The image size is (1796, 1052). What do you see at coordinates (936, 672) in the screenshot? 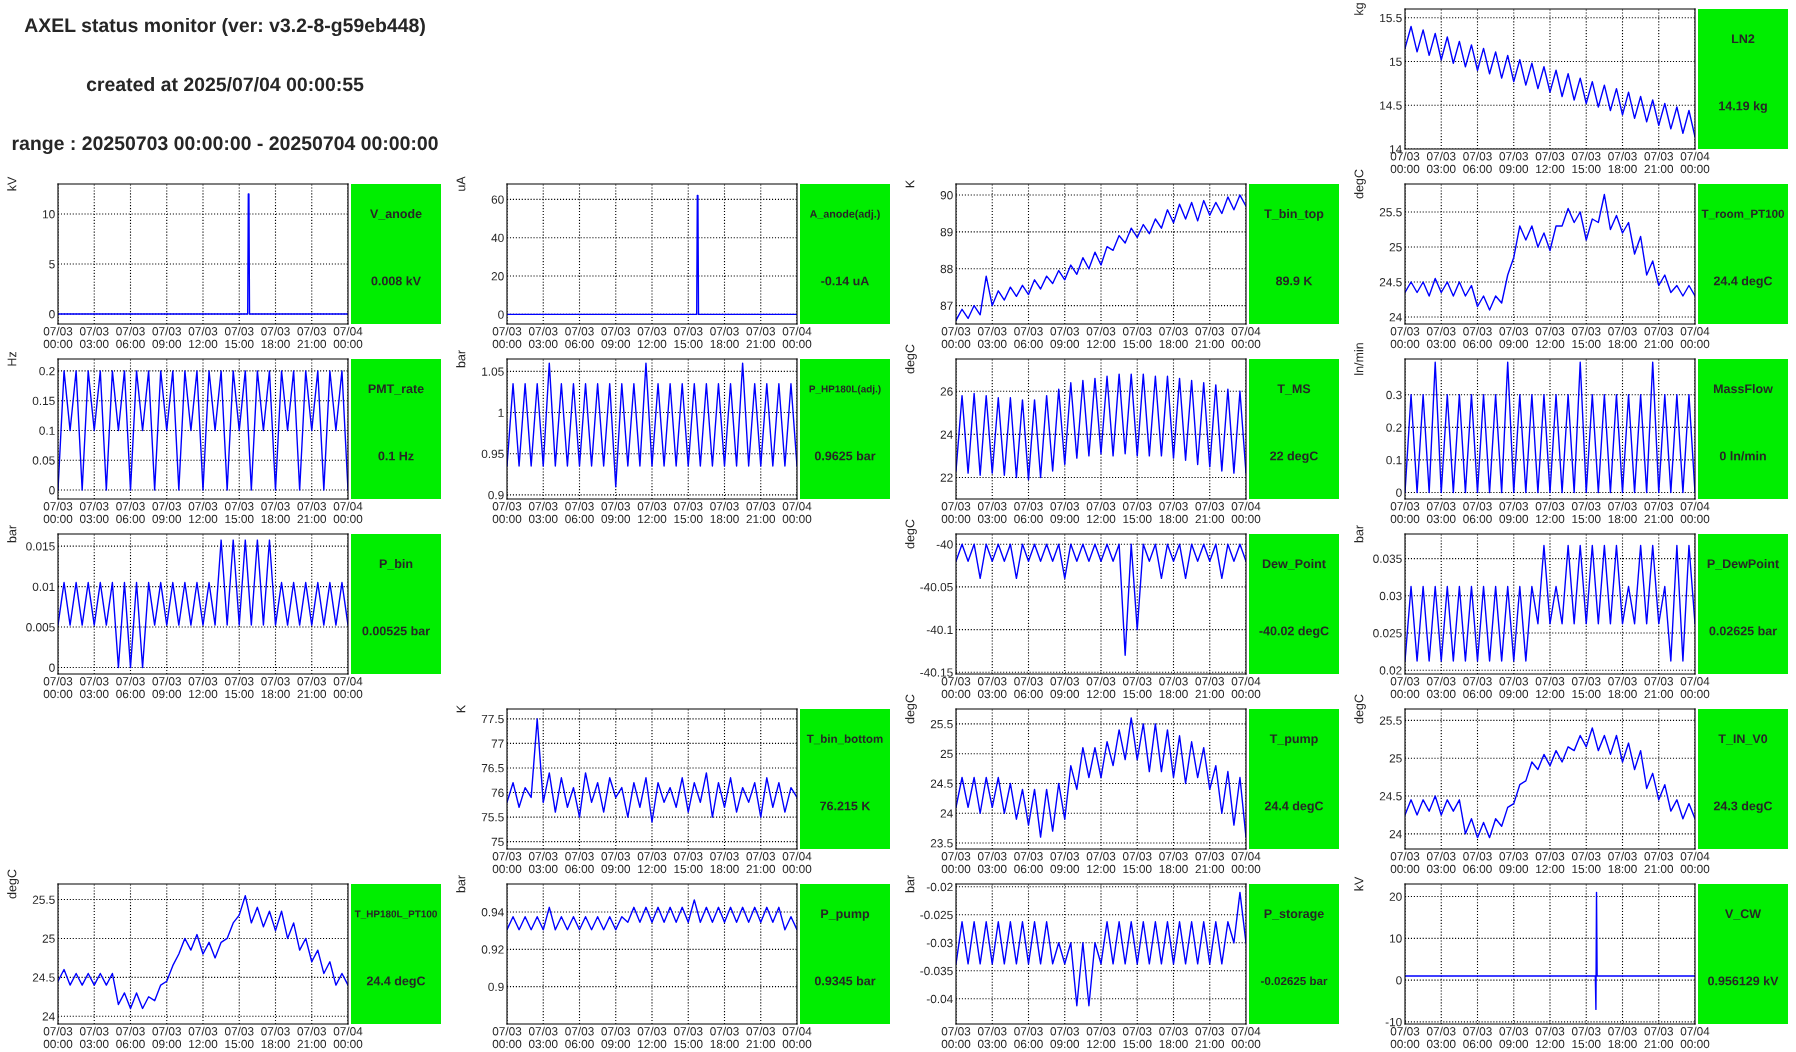
I see `y-tick-label: -40.15` at bounding box center [936, 672].